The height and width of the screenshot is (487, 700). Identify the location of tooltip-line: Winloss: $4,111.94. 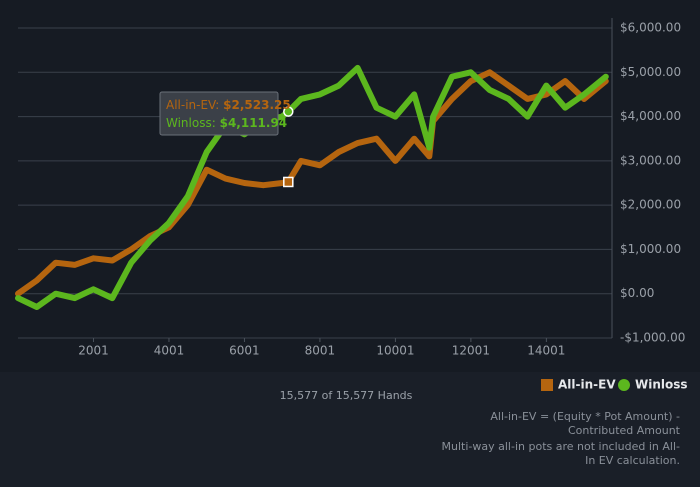
(226, 123).